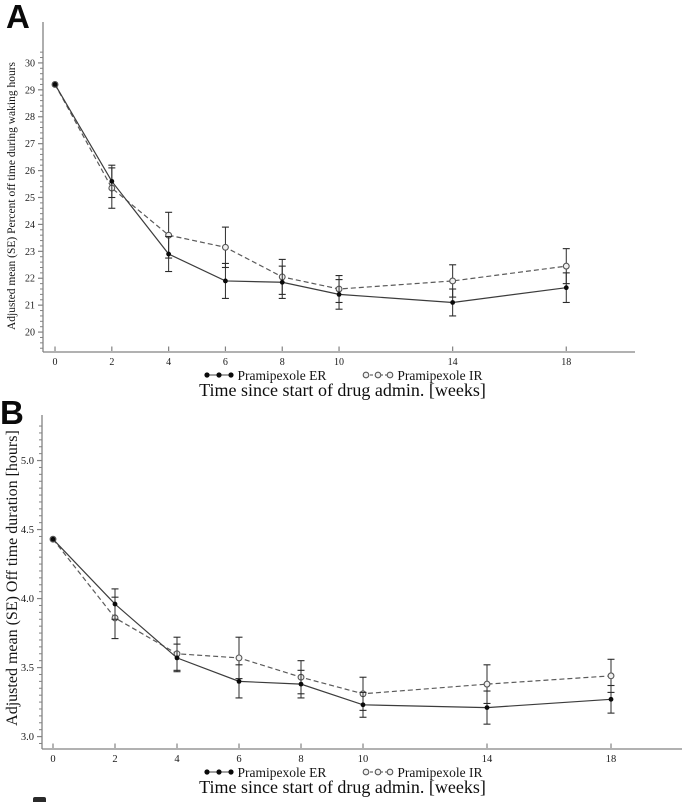 Image resolution: width=685 pixels, height=802 pixels. What do you see at coordinates (342, 376) in the screenshot?
I see `panel-a-legend: Pramipexole ER Pramipexole IR` at bounding box center [342, 376].